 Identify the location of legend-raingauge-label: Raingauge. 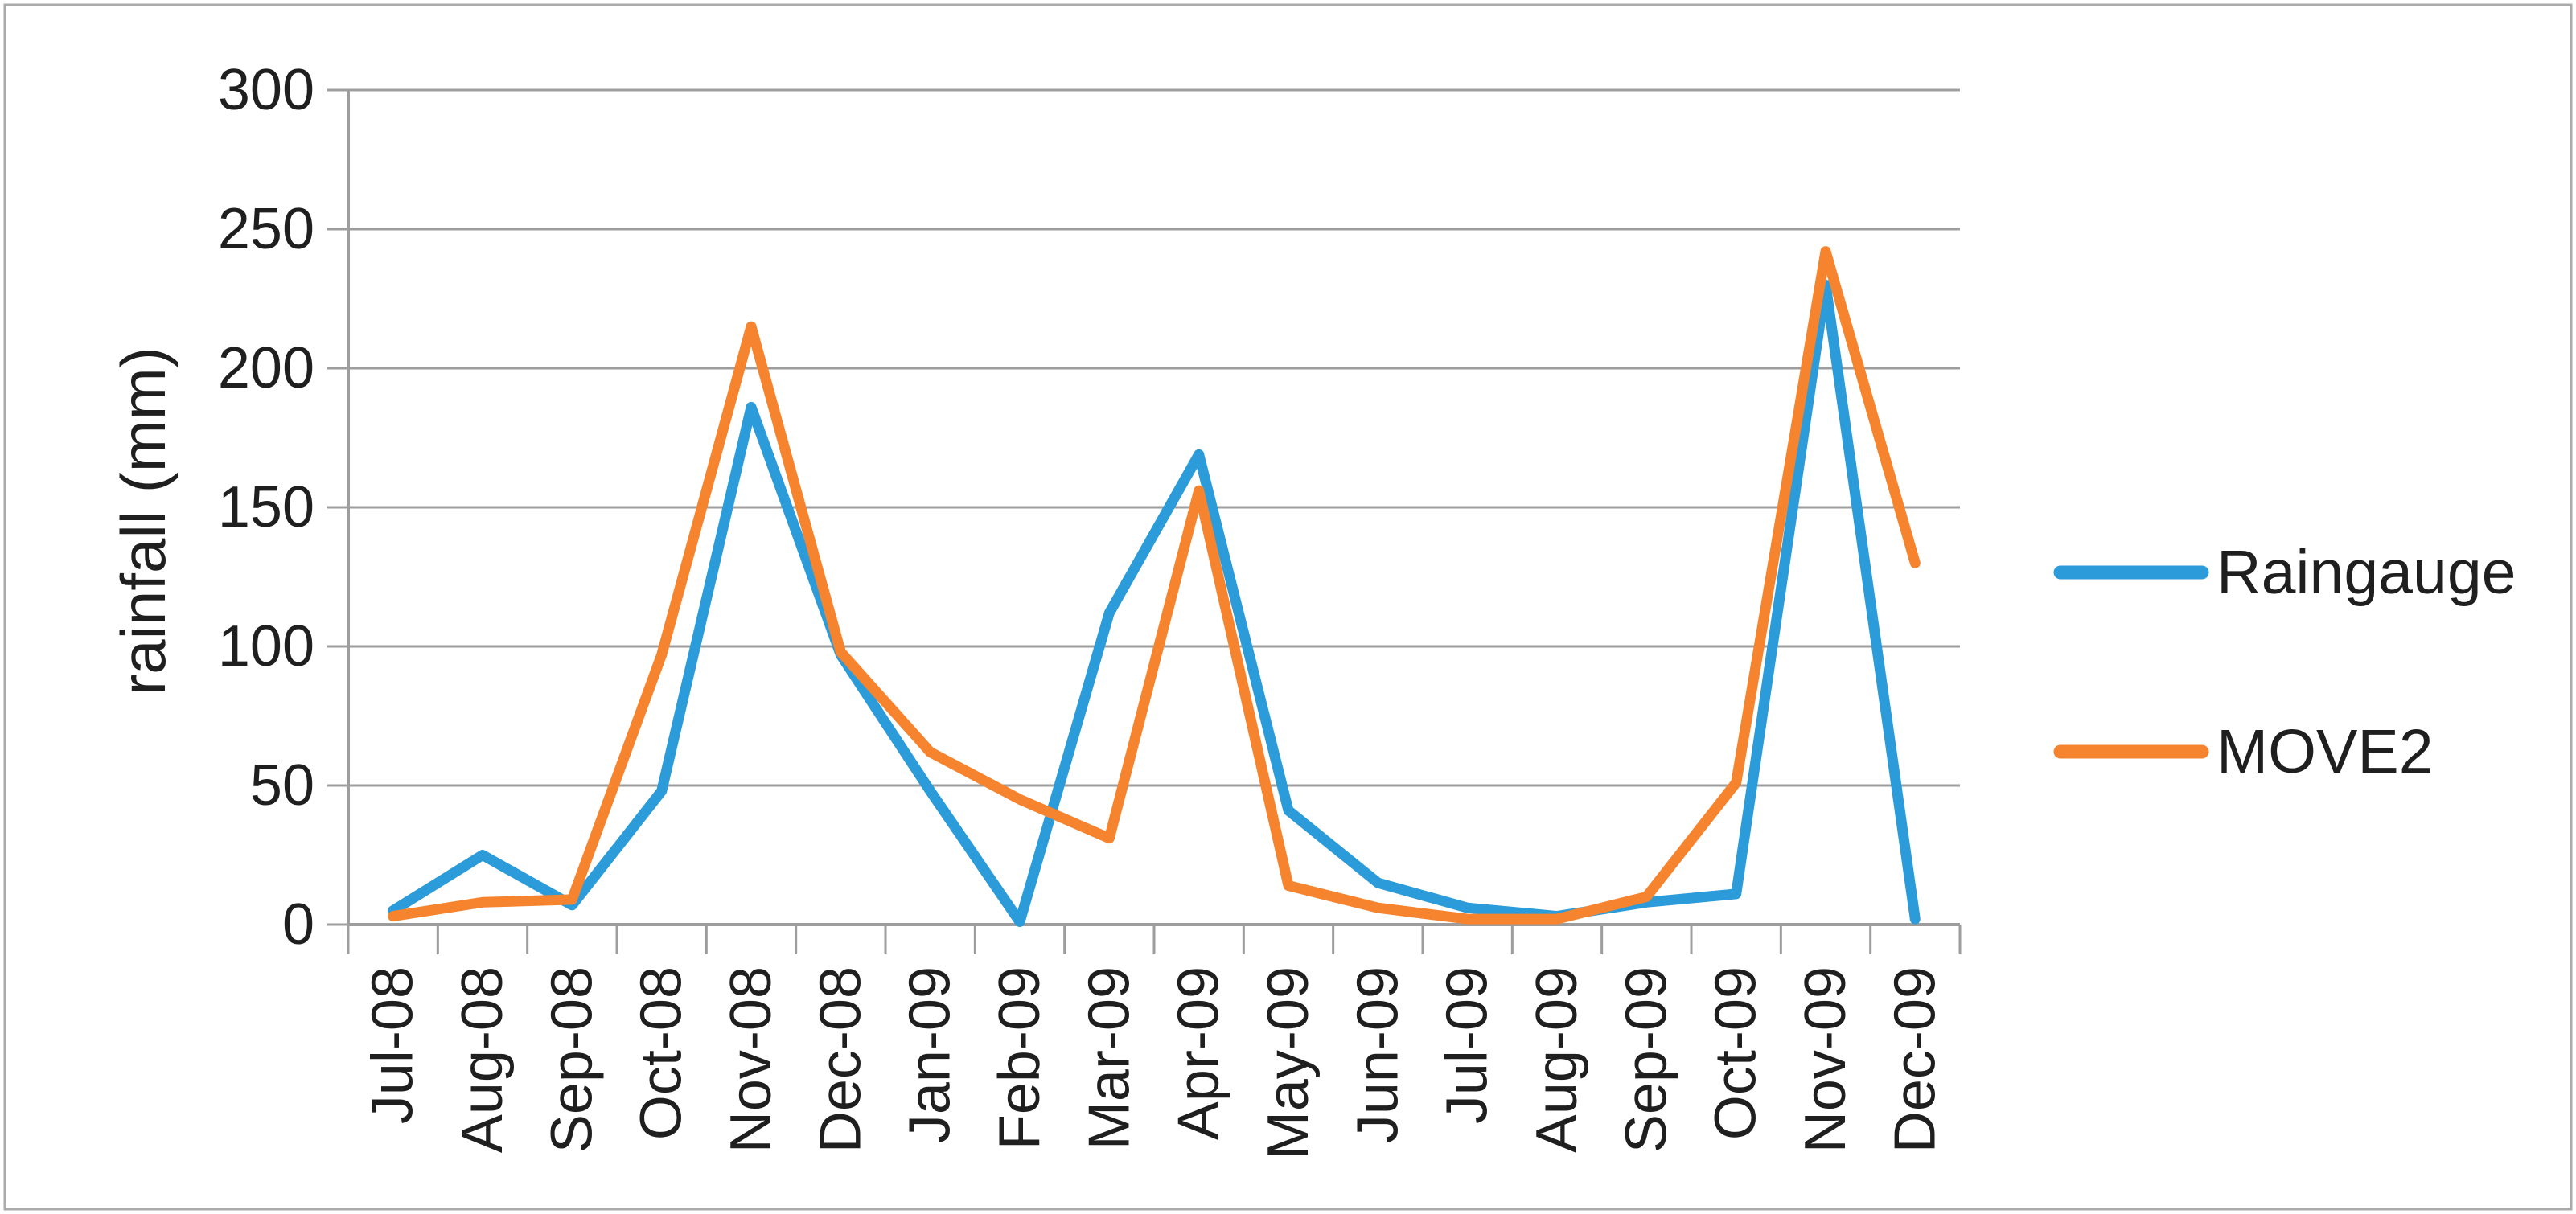
(2366, 572).